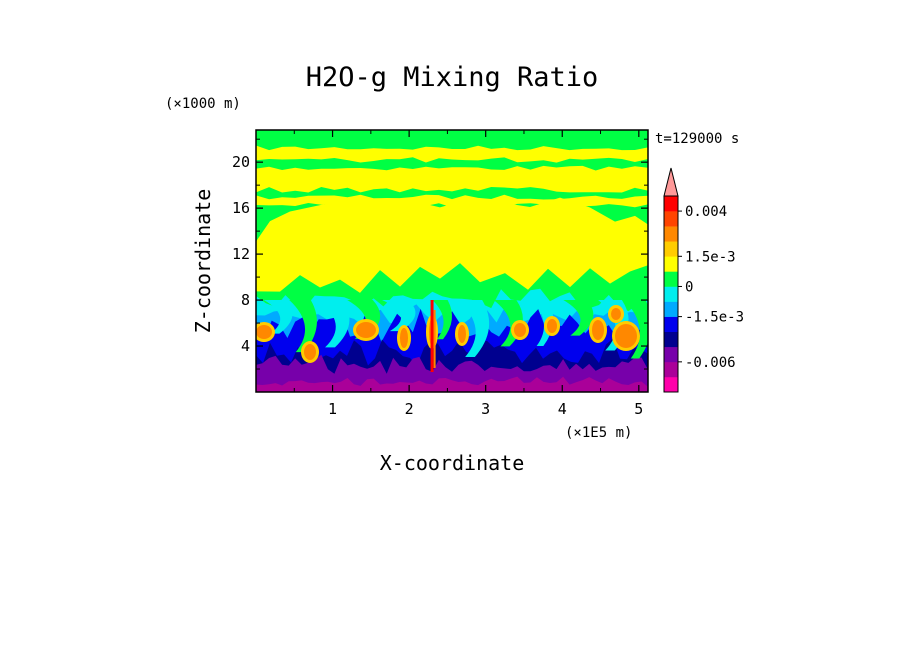 The image size is (904, 654). Describe the element at coordinates (697, 139) in the screenshot. I see `time-label: t=129000 s` at that location.